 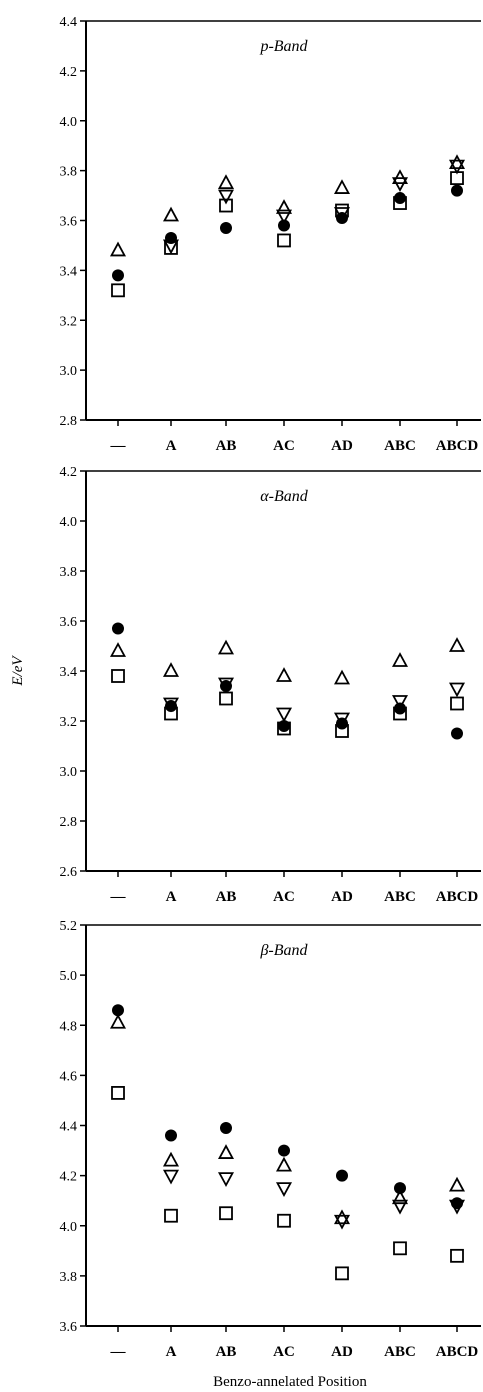 I want to click on triangle-up-marker-p2-s2-c4, so click(x=284, y=674).